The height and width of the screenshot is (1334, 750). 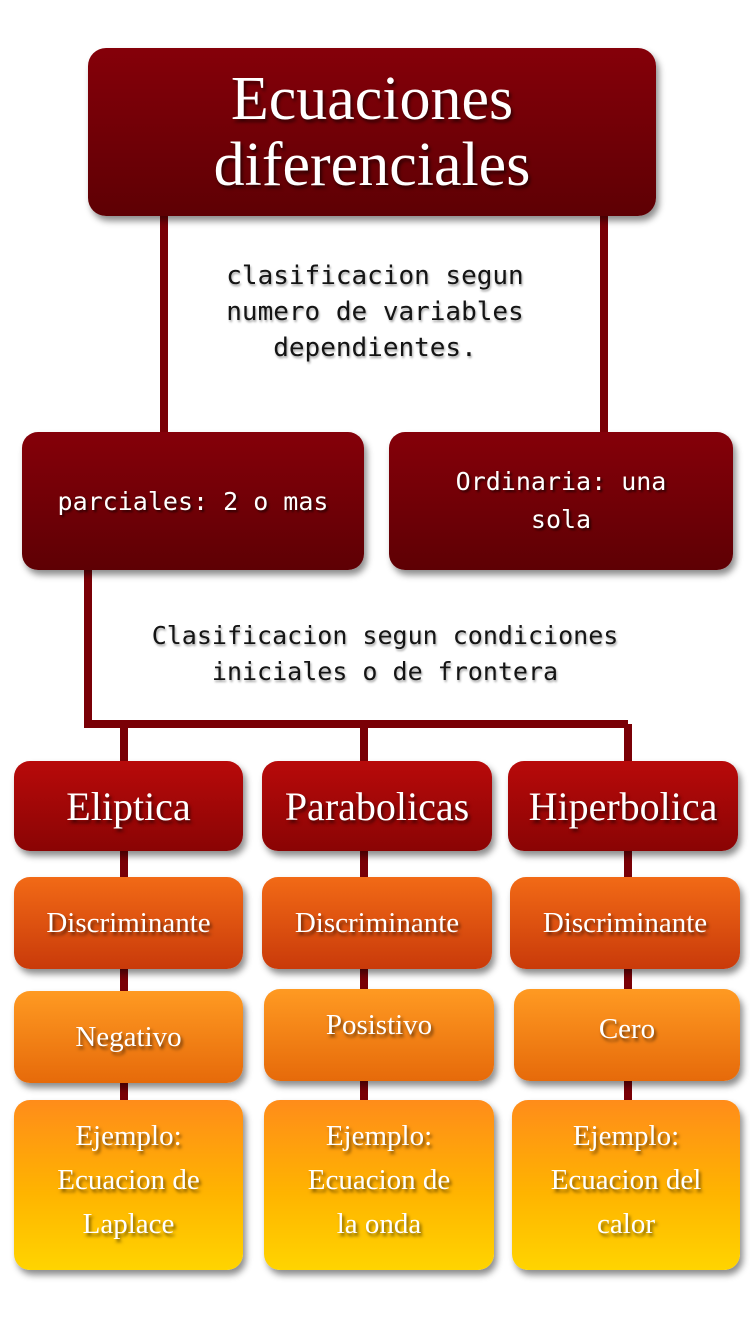 I want to click on root-title-line1: Ecuaciones, so click(x=372, y=99).